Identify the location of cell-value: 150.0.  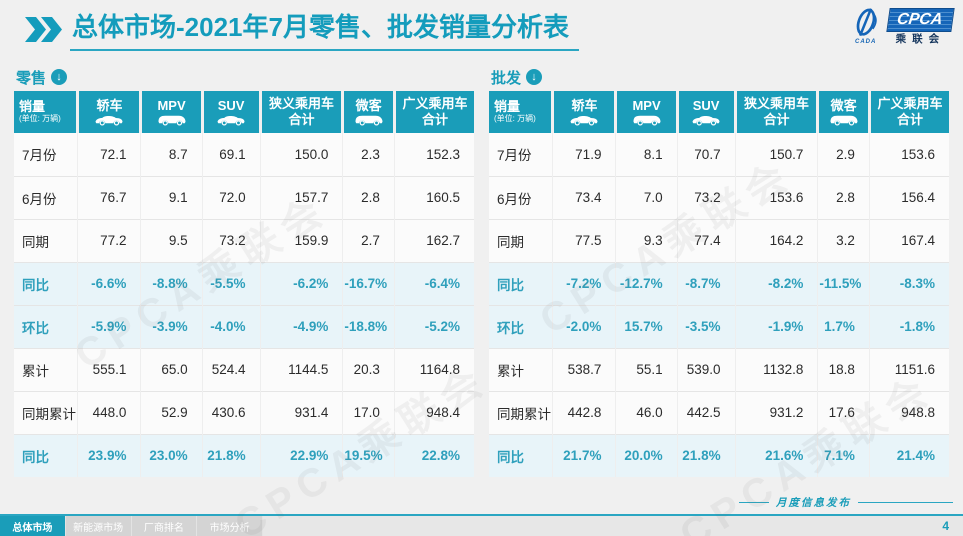
(301, 154).